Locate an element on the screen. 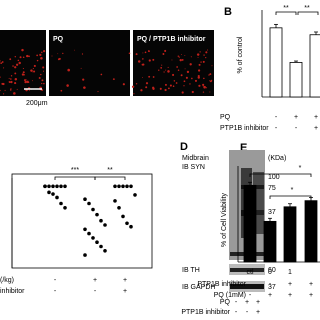 Image resolution: width=320 pixels, height=320 pixels. micrograph-label: PQ is located at coordinates (58, 39).